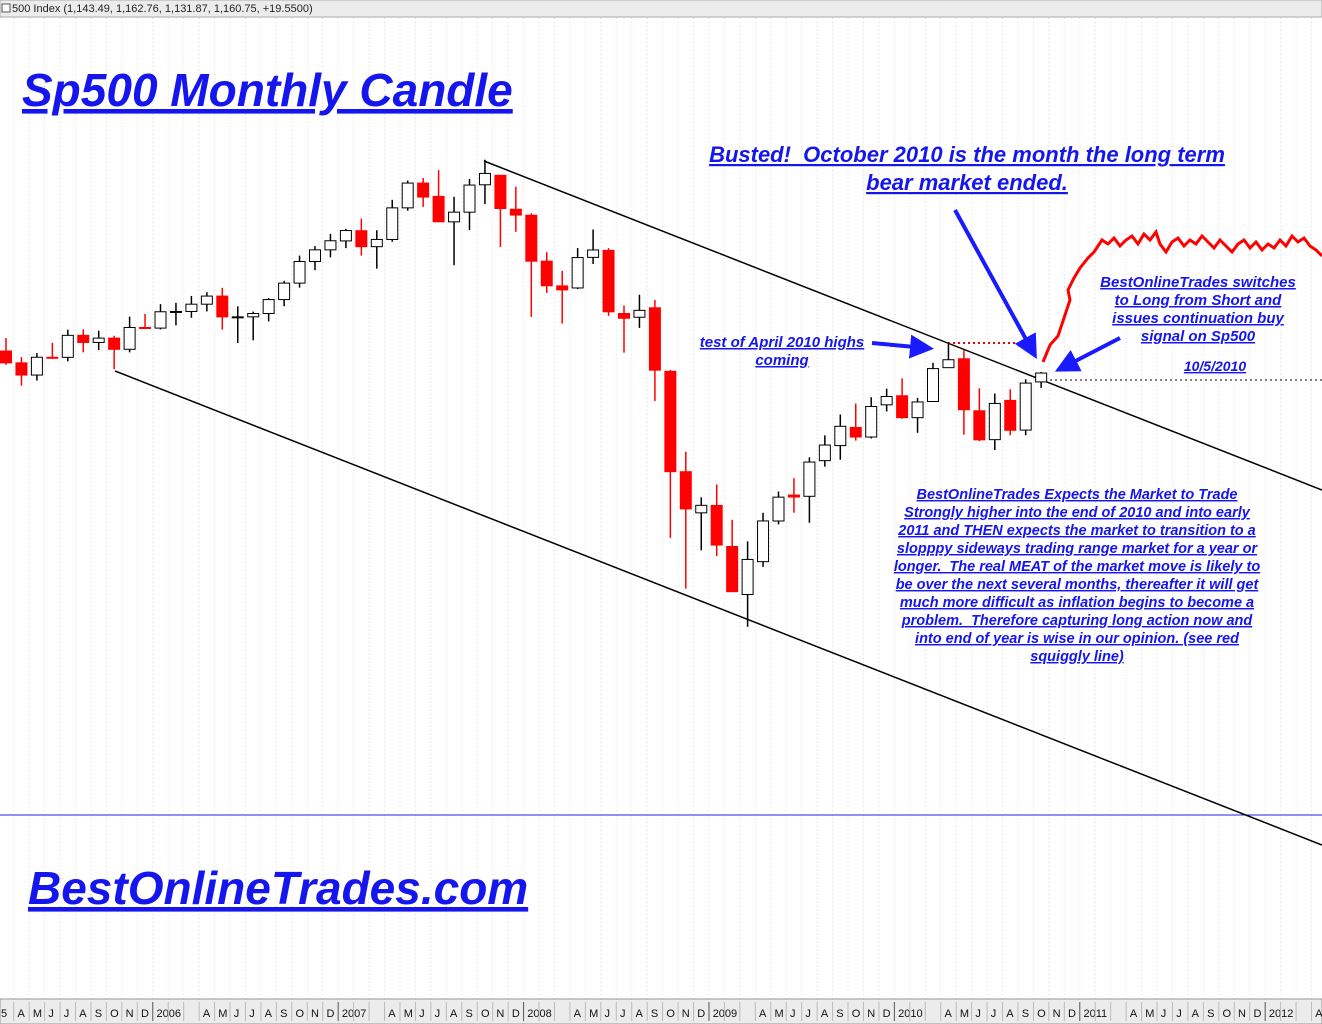  I want to click on x-axis-bar, so click(661, 1011).